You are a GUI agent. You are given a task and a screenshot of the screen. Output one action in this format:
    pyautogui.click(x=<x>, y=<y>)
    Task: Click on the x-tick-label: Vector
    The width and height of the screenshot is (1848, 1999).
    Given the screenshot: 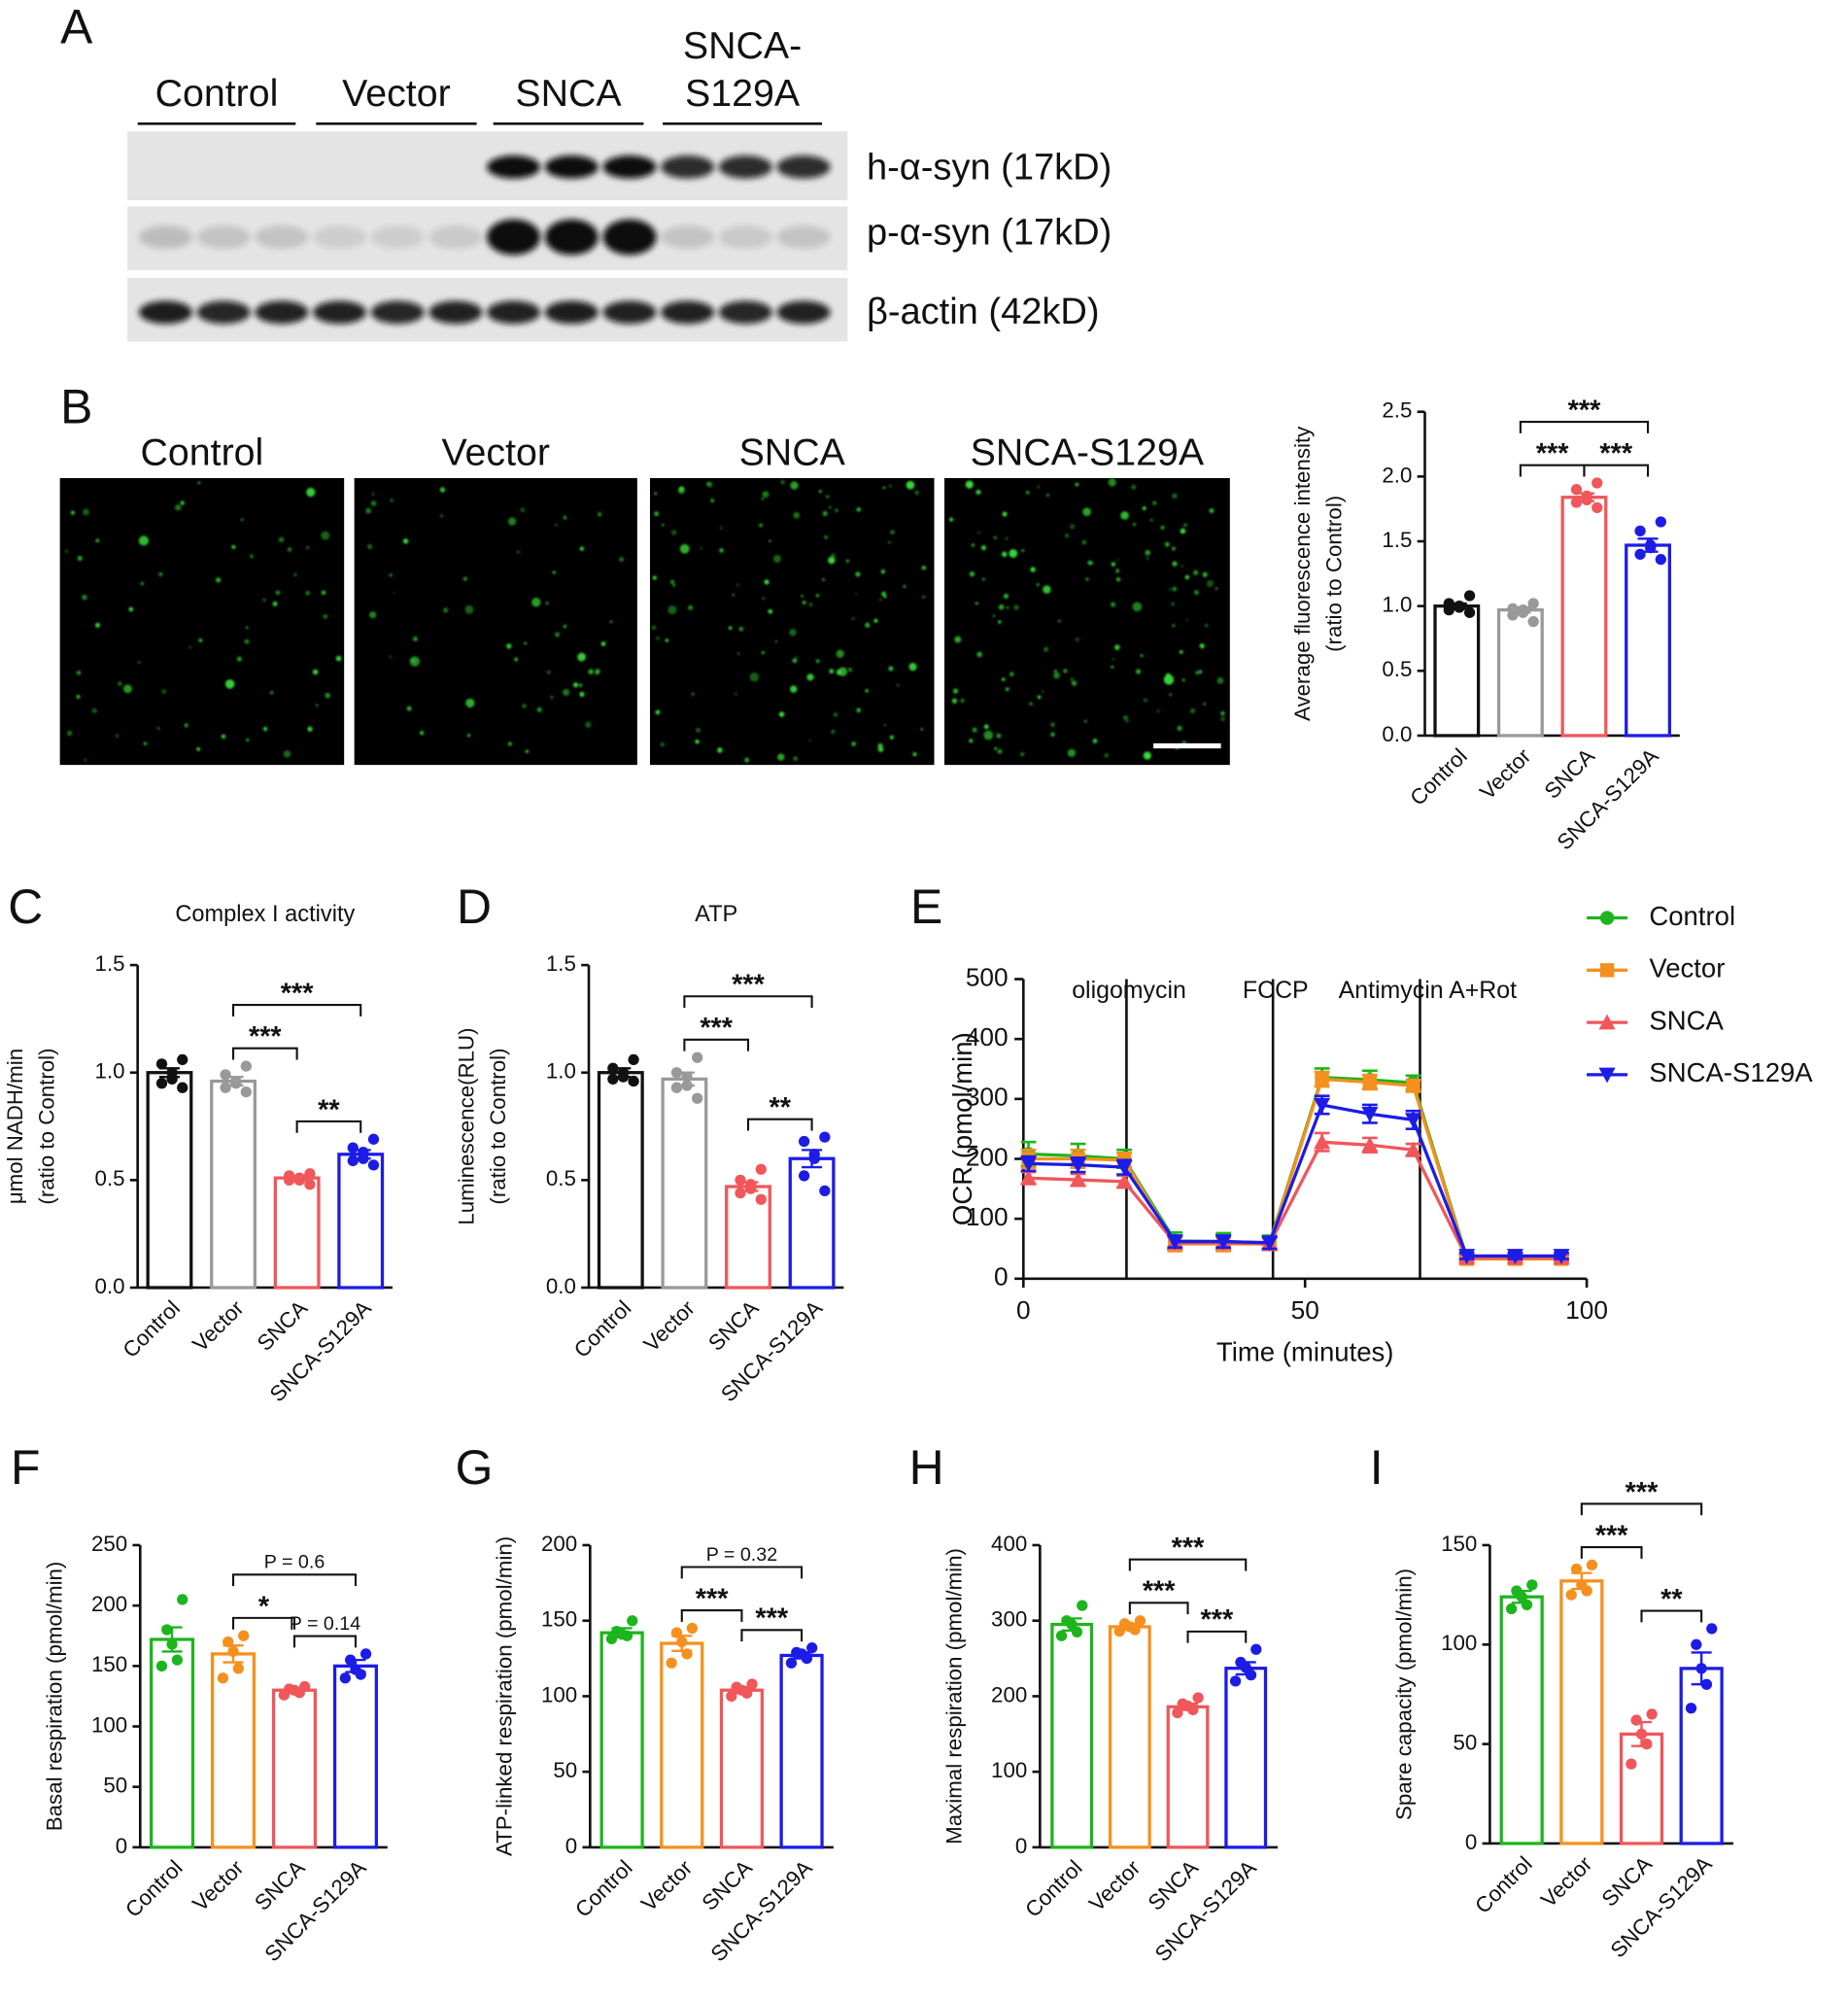 What is the action you would take?
    pyautogui.click(x=1505, y=774)
    